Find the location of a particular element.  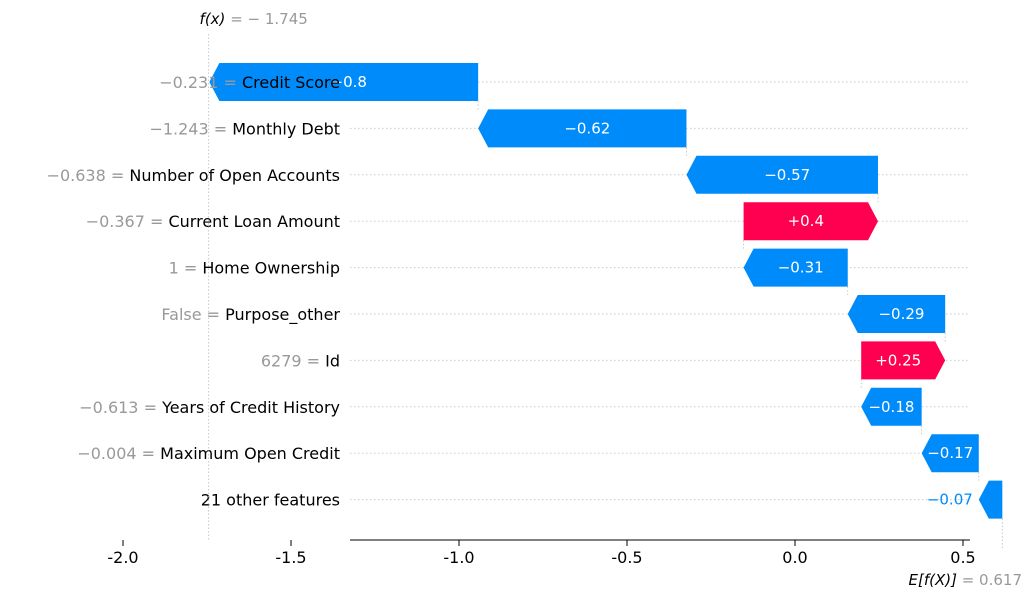

feature-label: −1.243 = Monthly Debt is located at coordinates (244, 128).